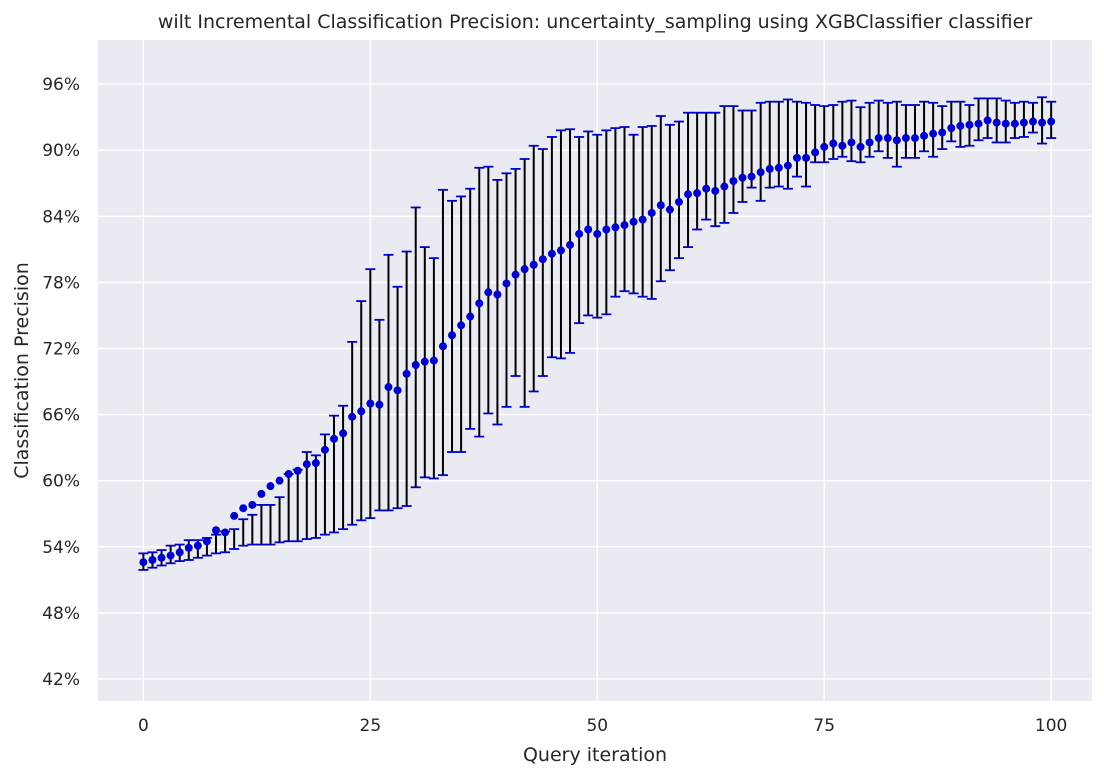  Describe the element at coordinates (22, 370) in the screenshot. I see `y-axis-label: Classification Precision` at that location.